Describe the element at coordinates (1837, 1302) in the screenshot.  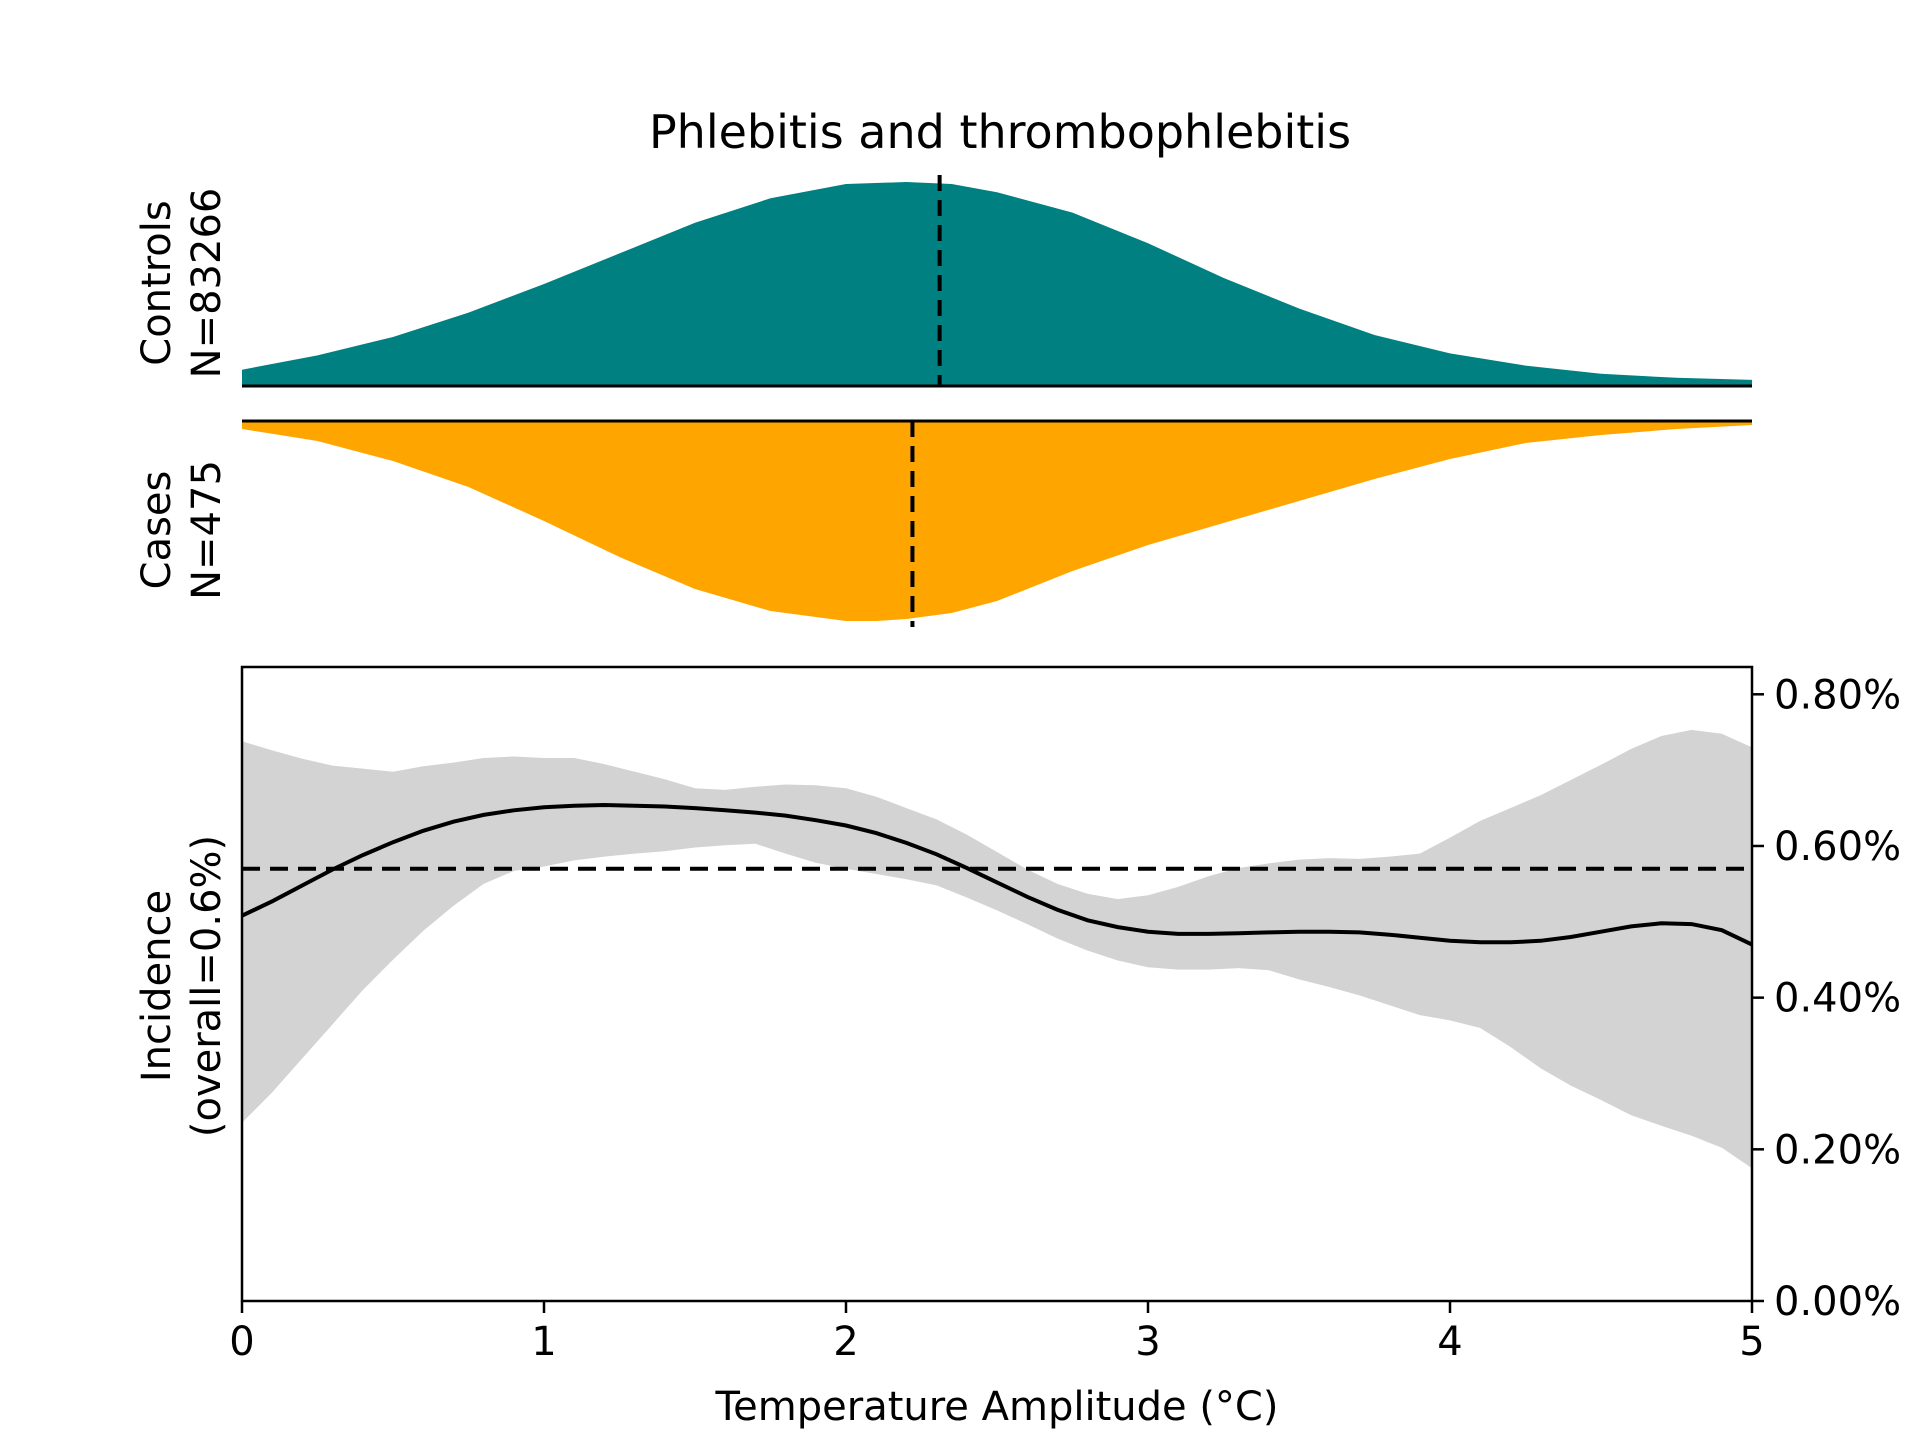
I see `y-tick-label: 0.00%` at that location.